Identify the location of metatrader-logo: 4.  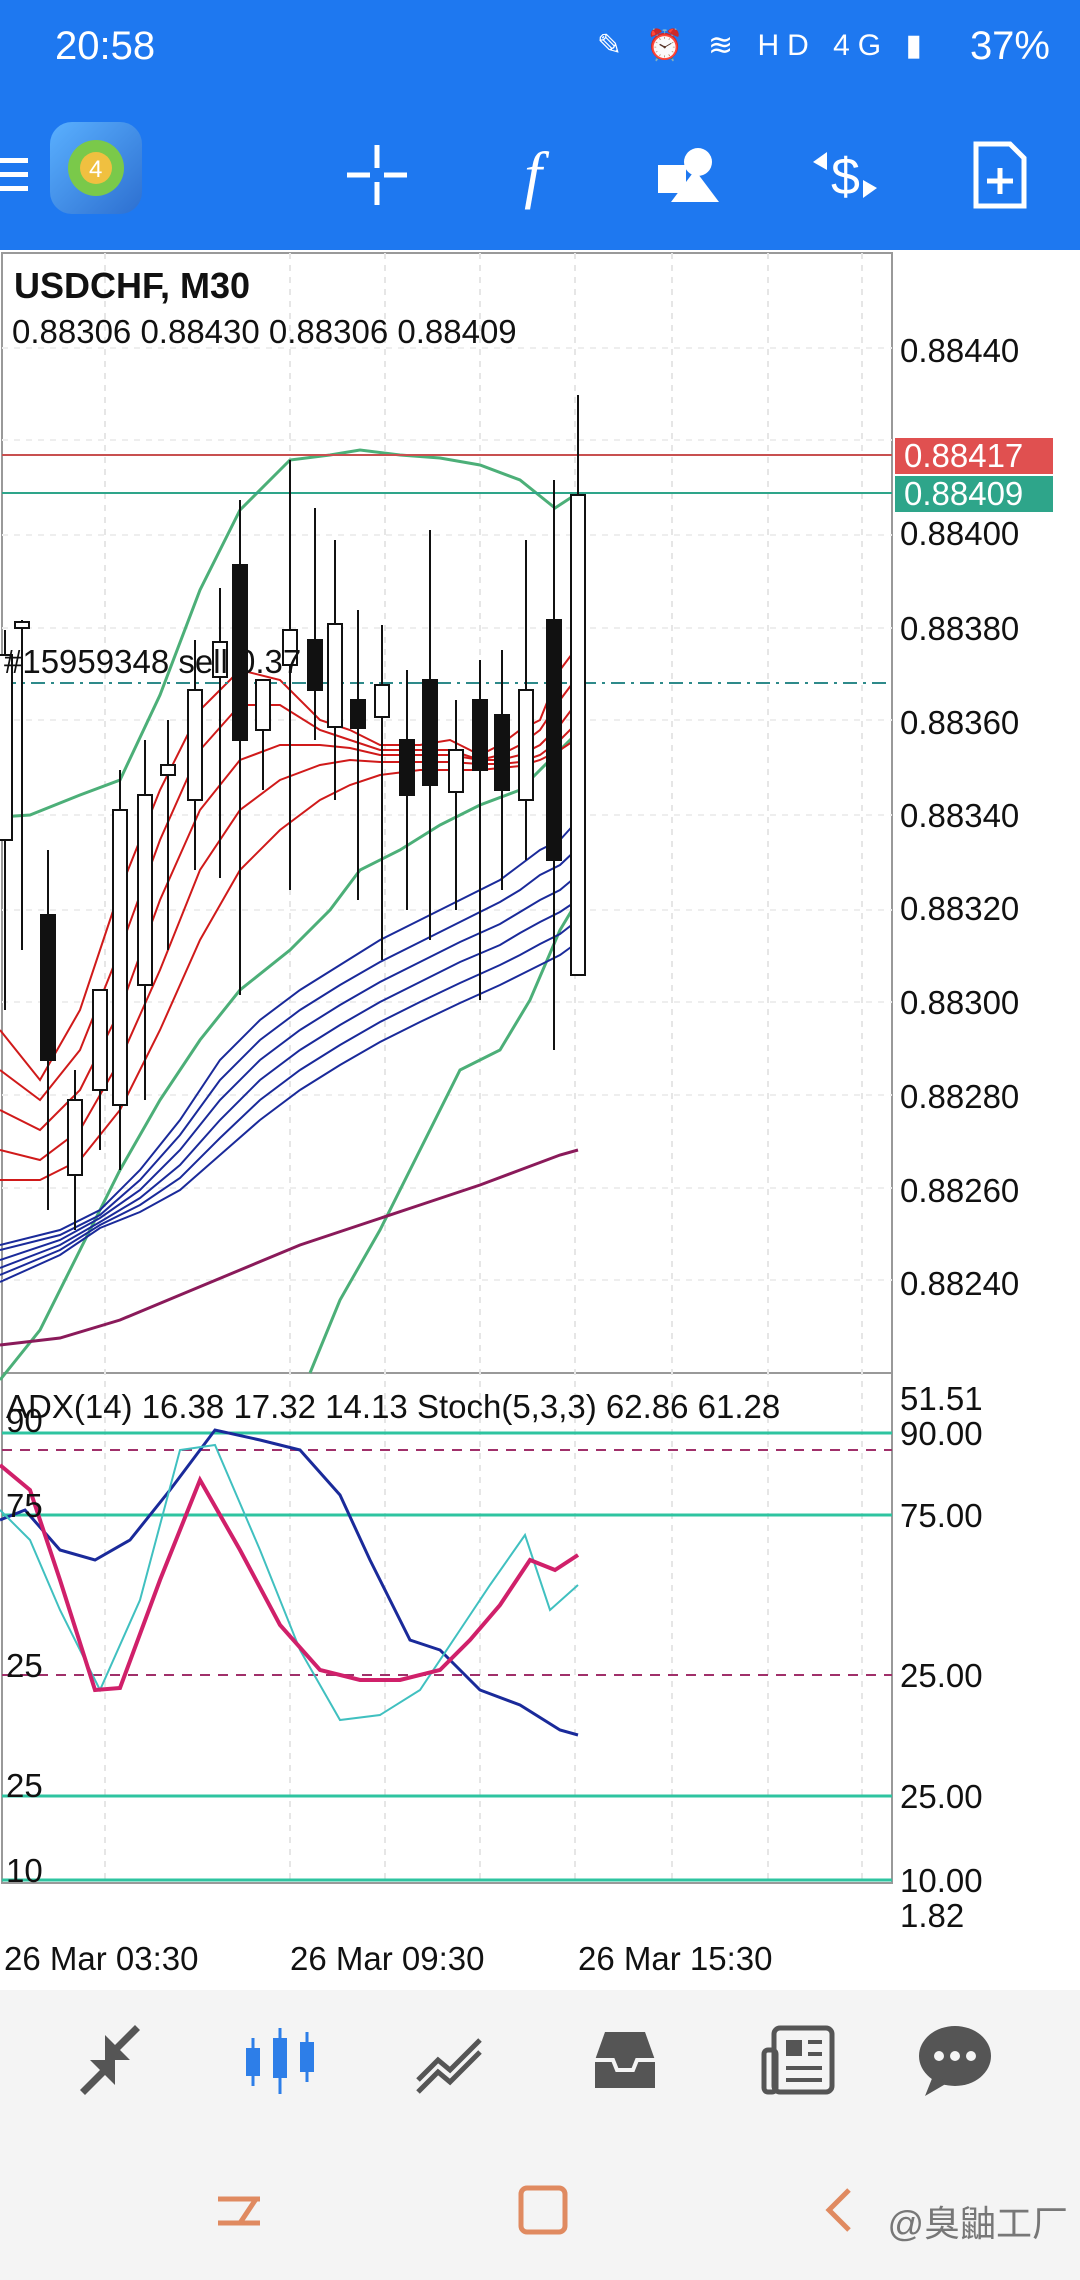
(96, 168).